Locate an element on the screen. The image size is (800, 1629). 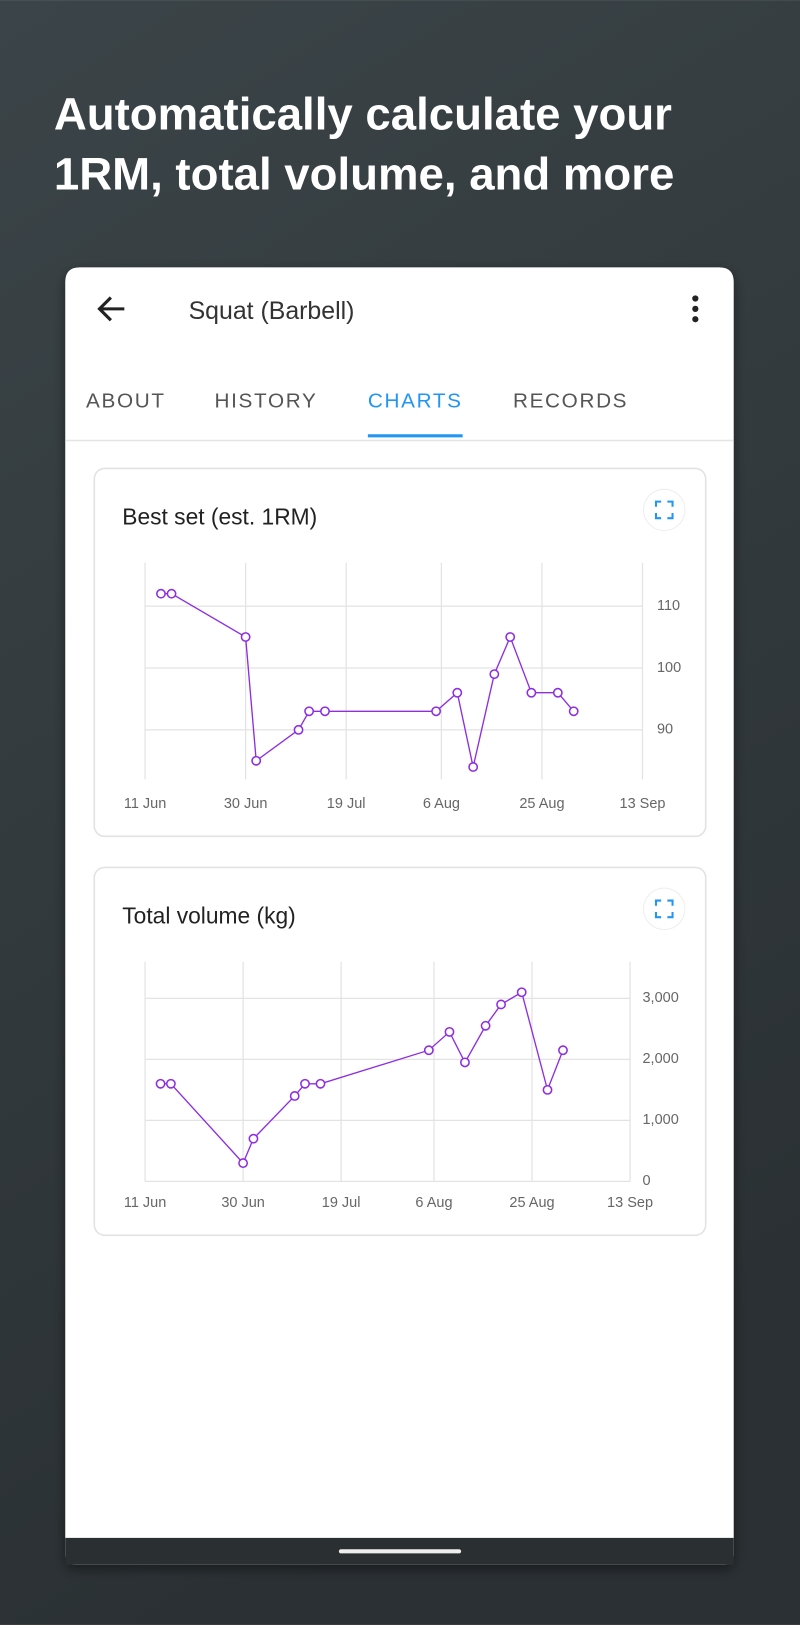
app-title: Squat (Barbell) is located at coordinates (272, 311).